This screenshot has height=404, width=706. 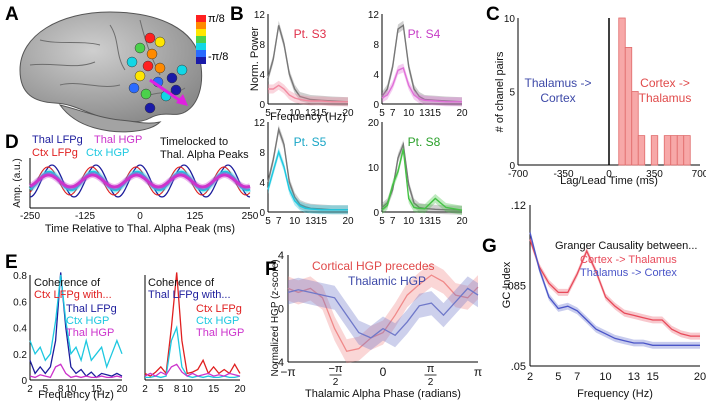 What do you see at coordinates (218, 57) in the screenshot?
I see `colorbar-bottom-label: -π/8` at bounding box center [218, 57].